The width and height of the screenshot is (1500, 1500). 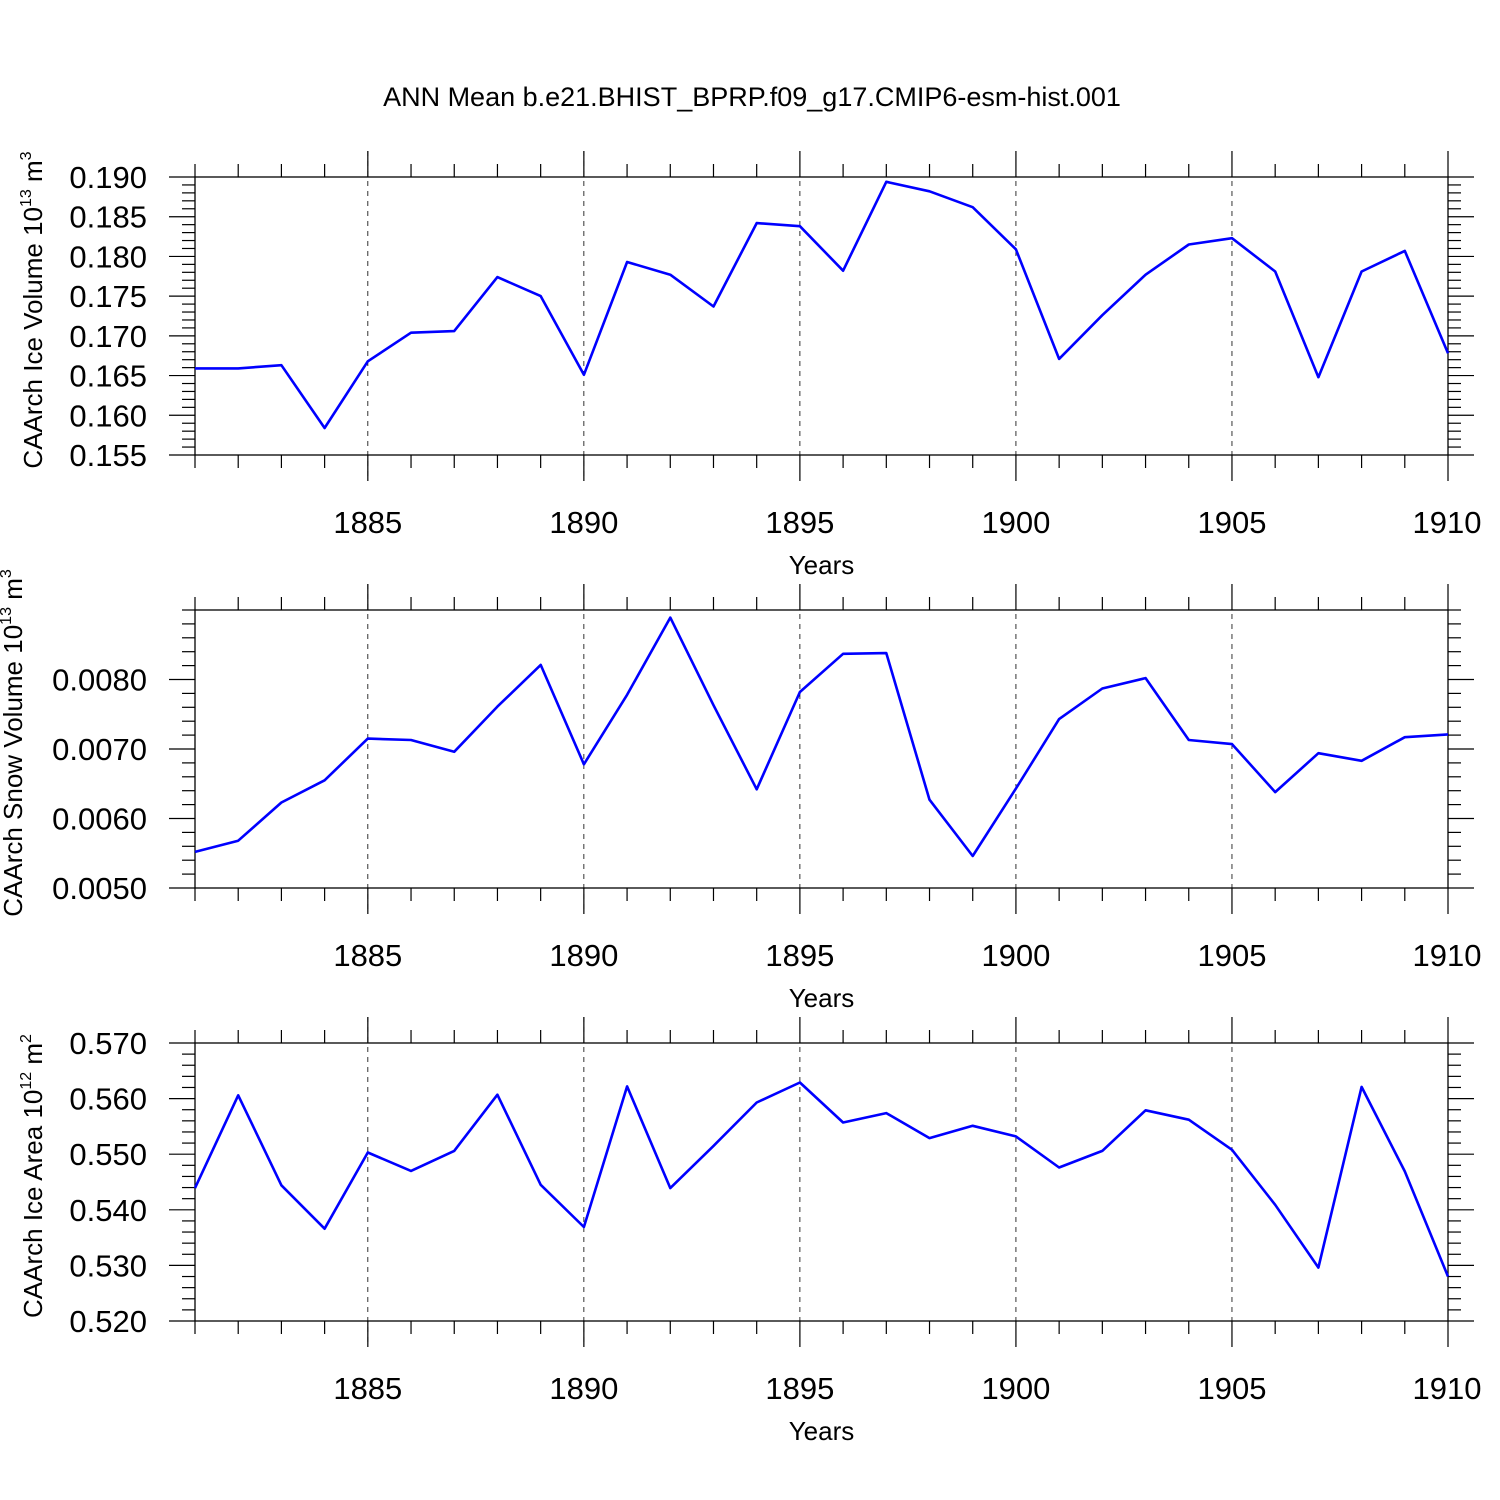 What do you see at coordinates (108, 336) in the screenshot?
I see `y-tick-label: 0.170` at bounding box center [108, 336].